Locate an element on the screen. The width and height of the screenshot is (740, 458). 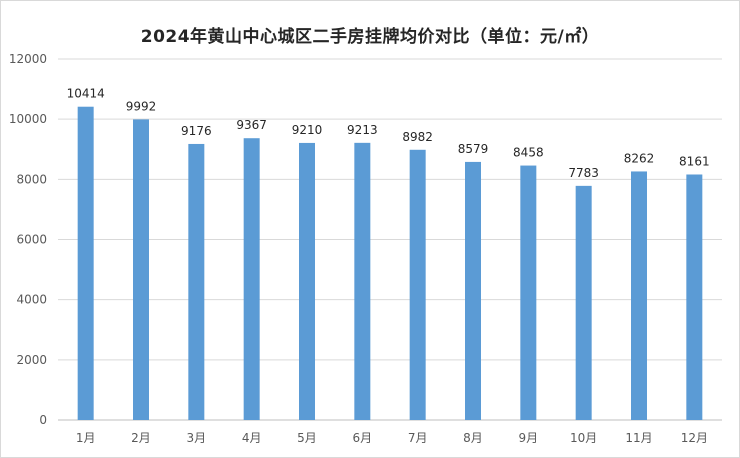
x-tick-label: 4月 is located at coordinates (252, 438).